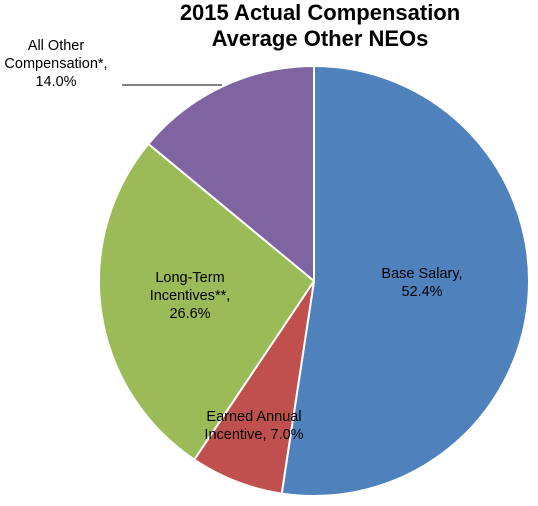 The image size is (538, 506). I want to click on chart-title: 2015 Actual Compensation, so click(320, 12).